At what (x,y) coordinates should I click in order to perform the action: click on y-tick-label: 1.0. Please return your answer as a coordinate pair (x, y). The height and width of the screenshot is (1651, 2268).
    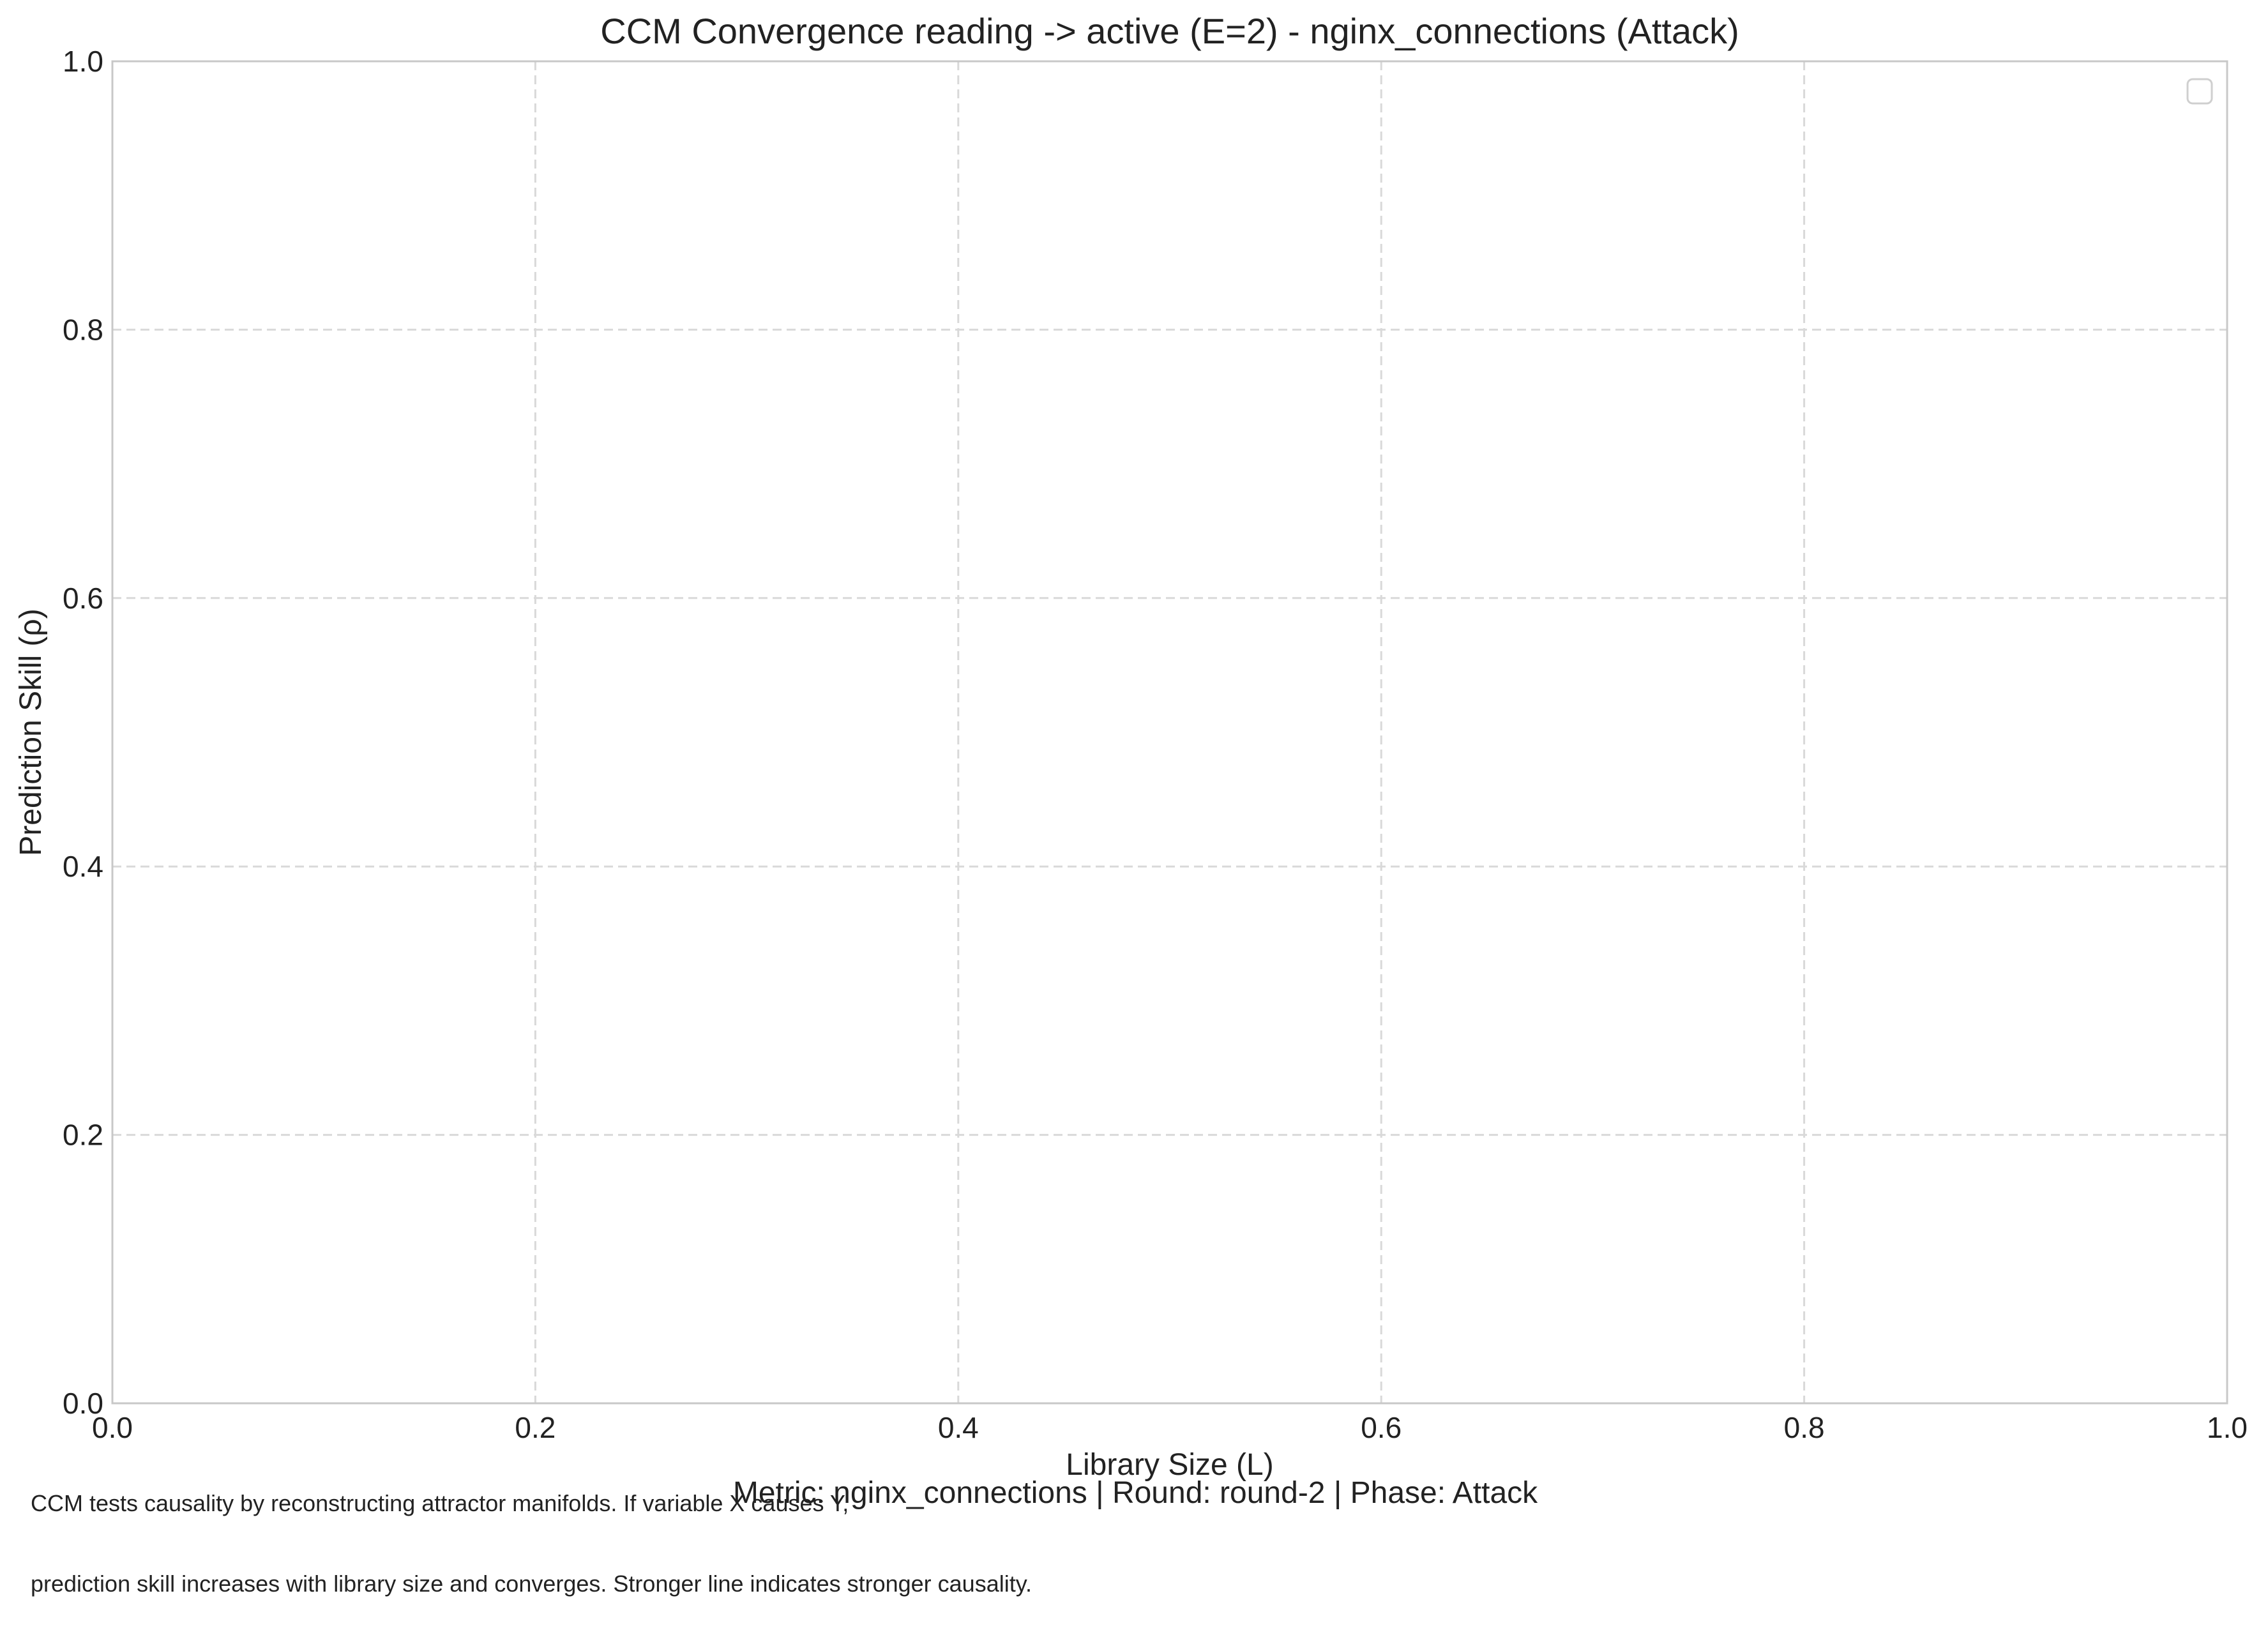
    Looking at the image, I should click on (83, 61).